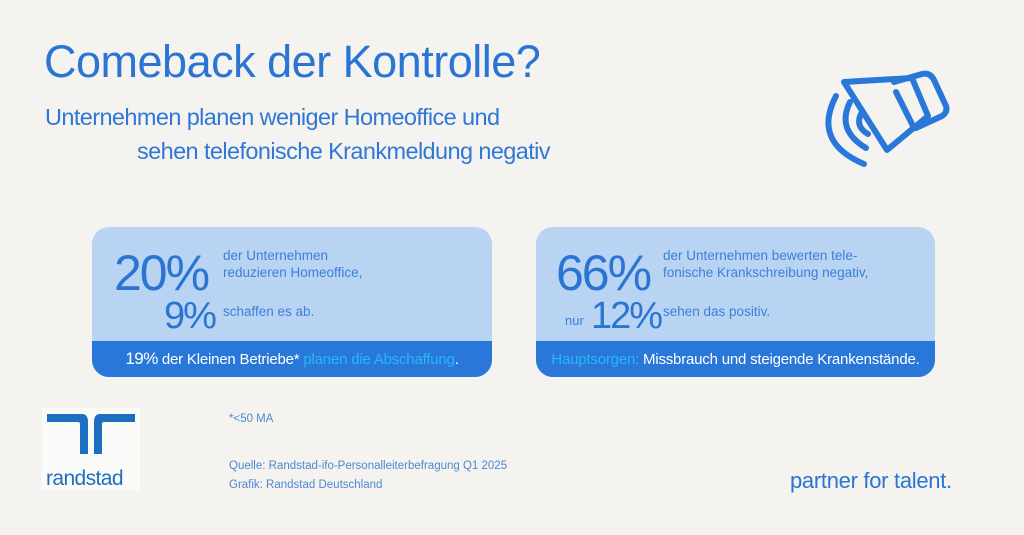 The height and width of the screenshot is (535, 1024). I want to click on stat-value-sick-note-negative: 66%, so click(604, 273).